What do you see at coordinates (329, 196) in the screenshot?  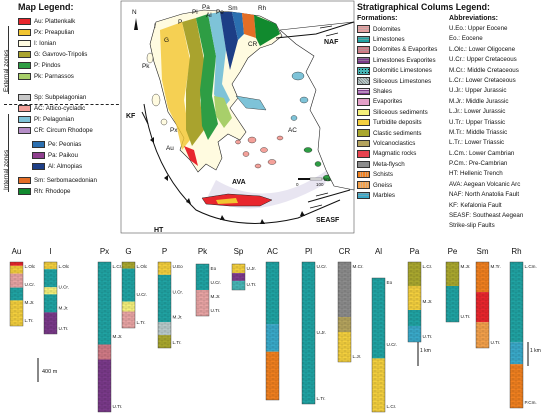 I see `seasf-fault` at bounding box center [329, 196].